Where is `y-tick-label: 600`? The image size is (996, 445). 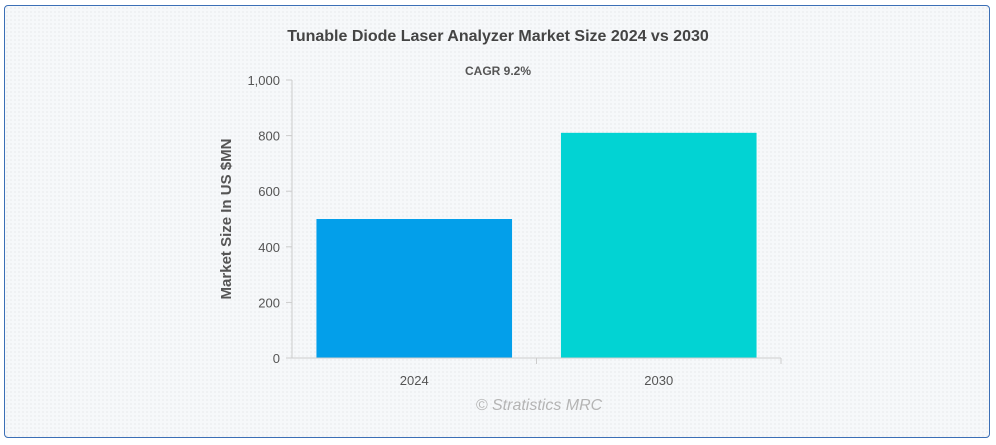 y-tick-label: 600 is located at coordinates (269, 191).